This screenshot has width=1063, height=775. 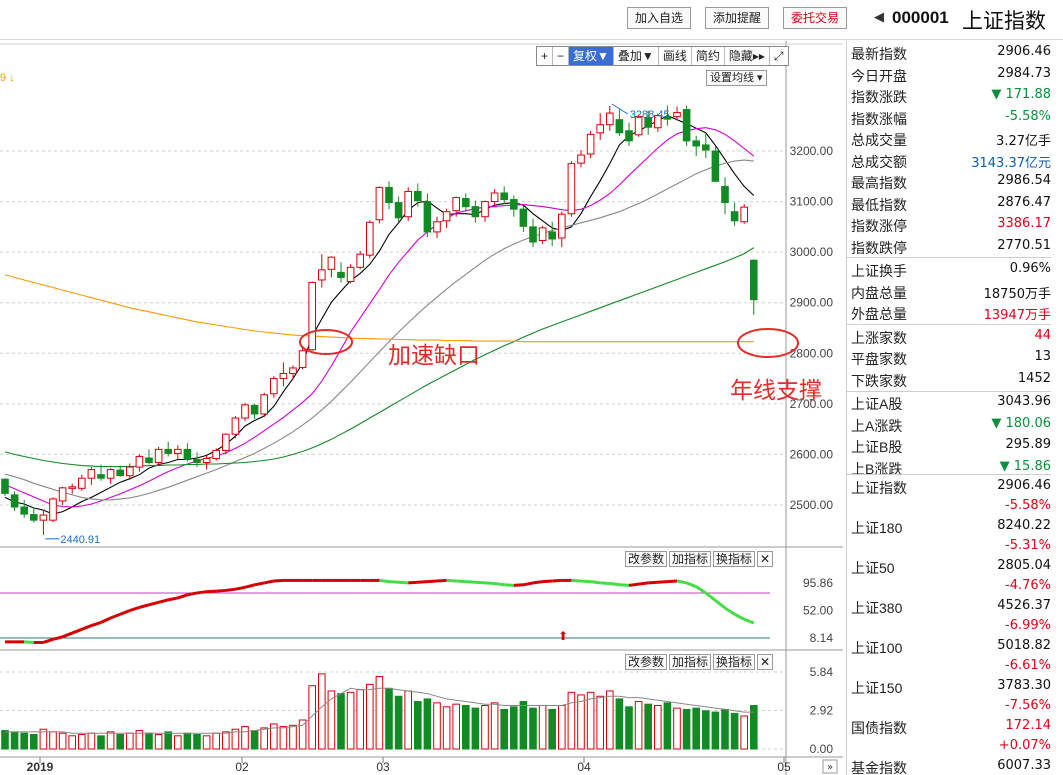 I want to click on index-change-pct: -7.56%, so click(x=1028, y=705).